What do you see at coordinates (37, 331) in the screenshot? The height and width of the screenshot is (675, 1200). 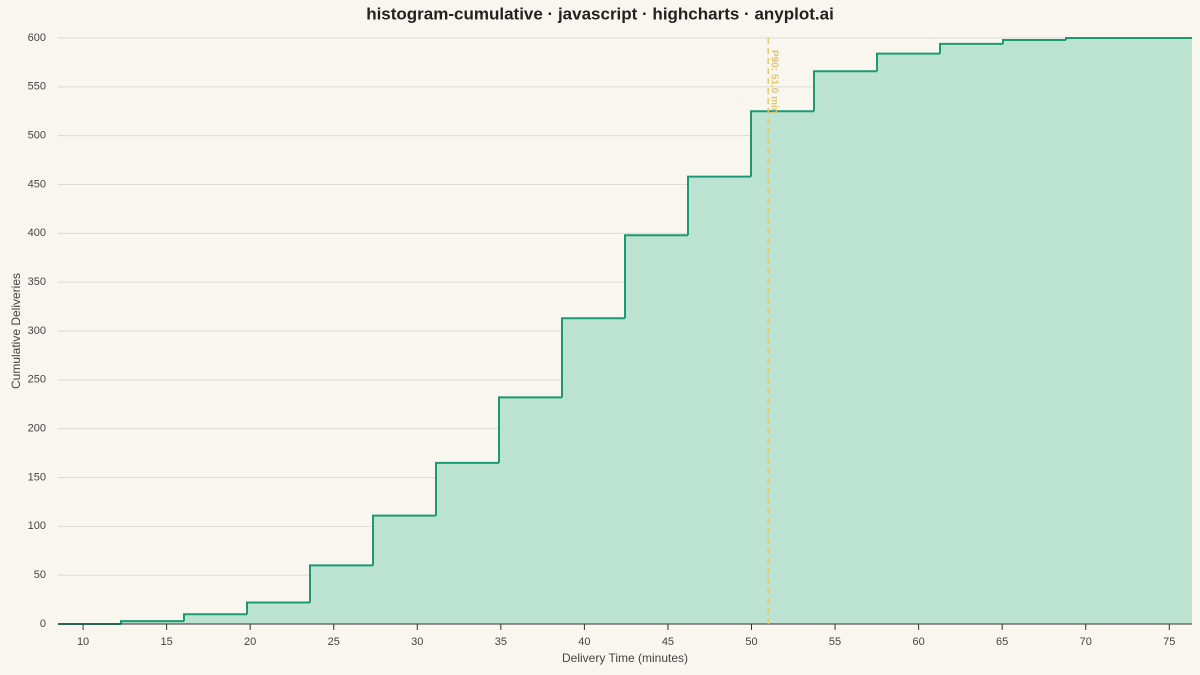 I see `y-tick-label: 300` at bounding box center [37, 331].